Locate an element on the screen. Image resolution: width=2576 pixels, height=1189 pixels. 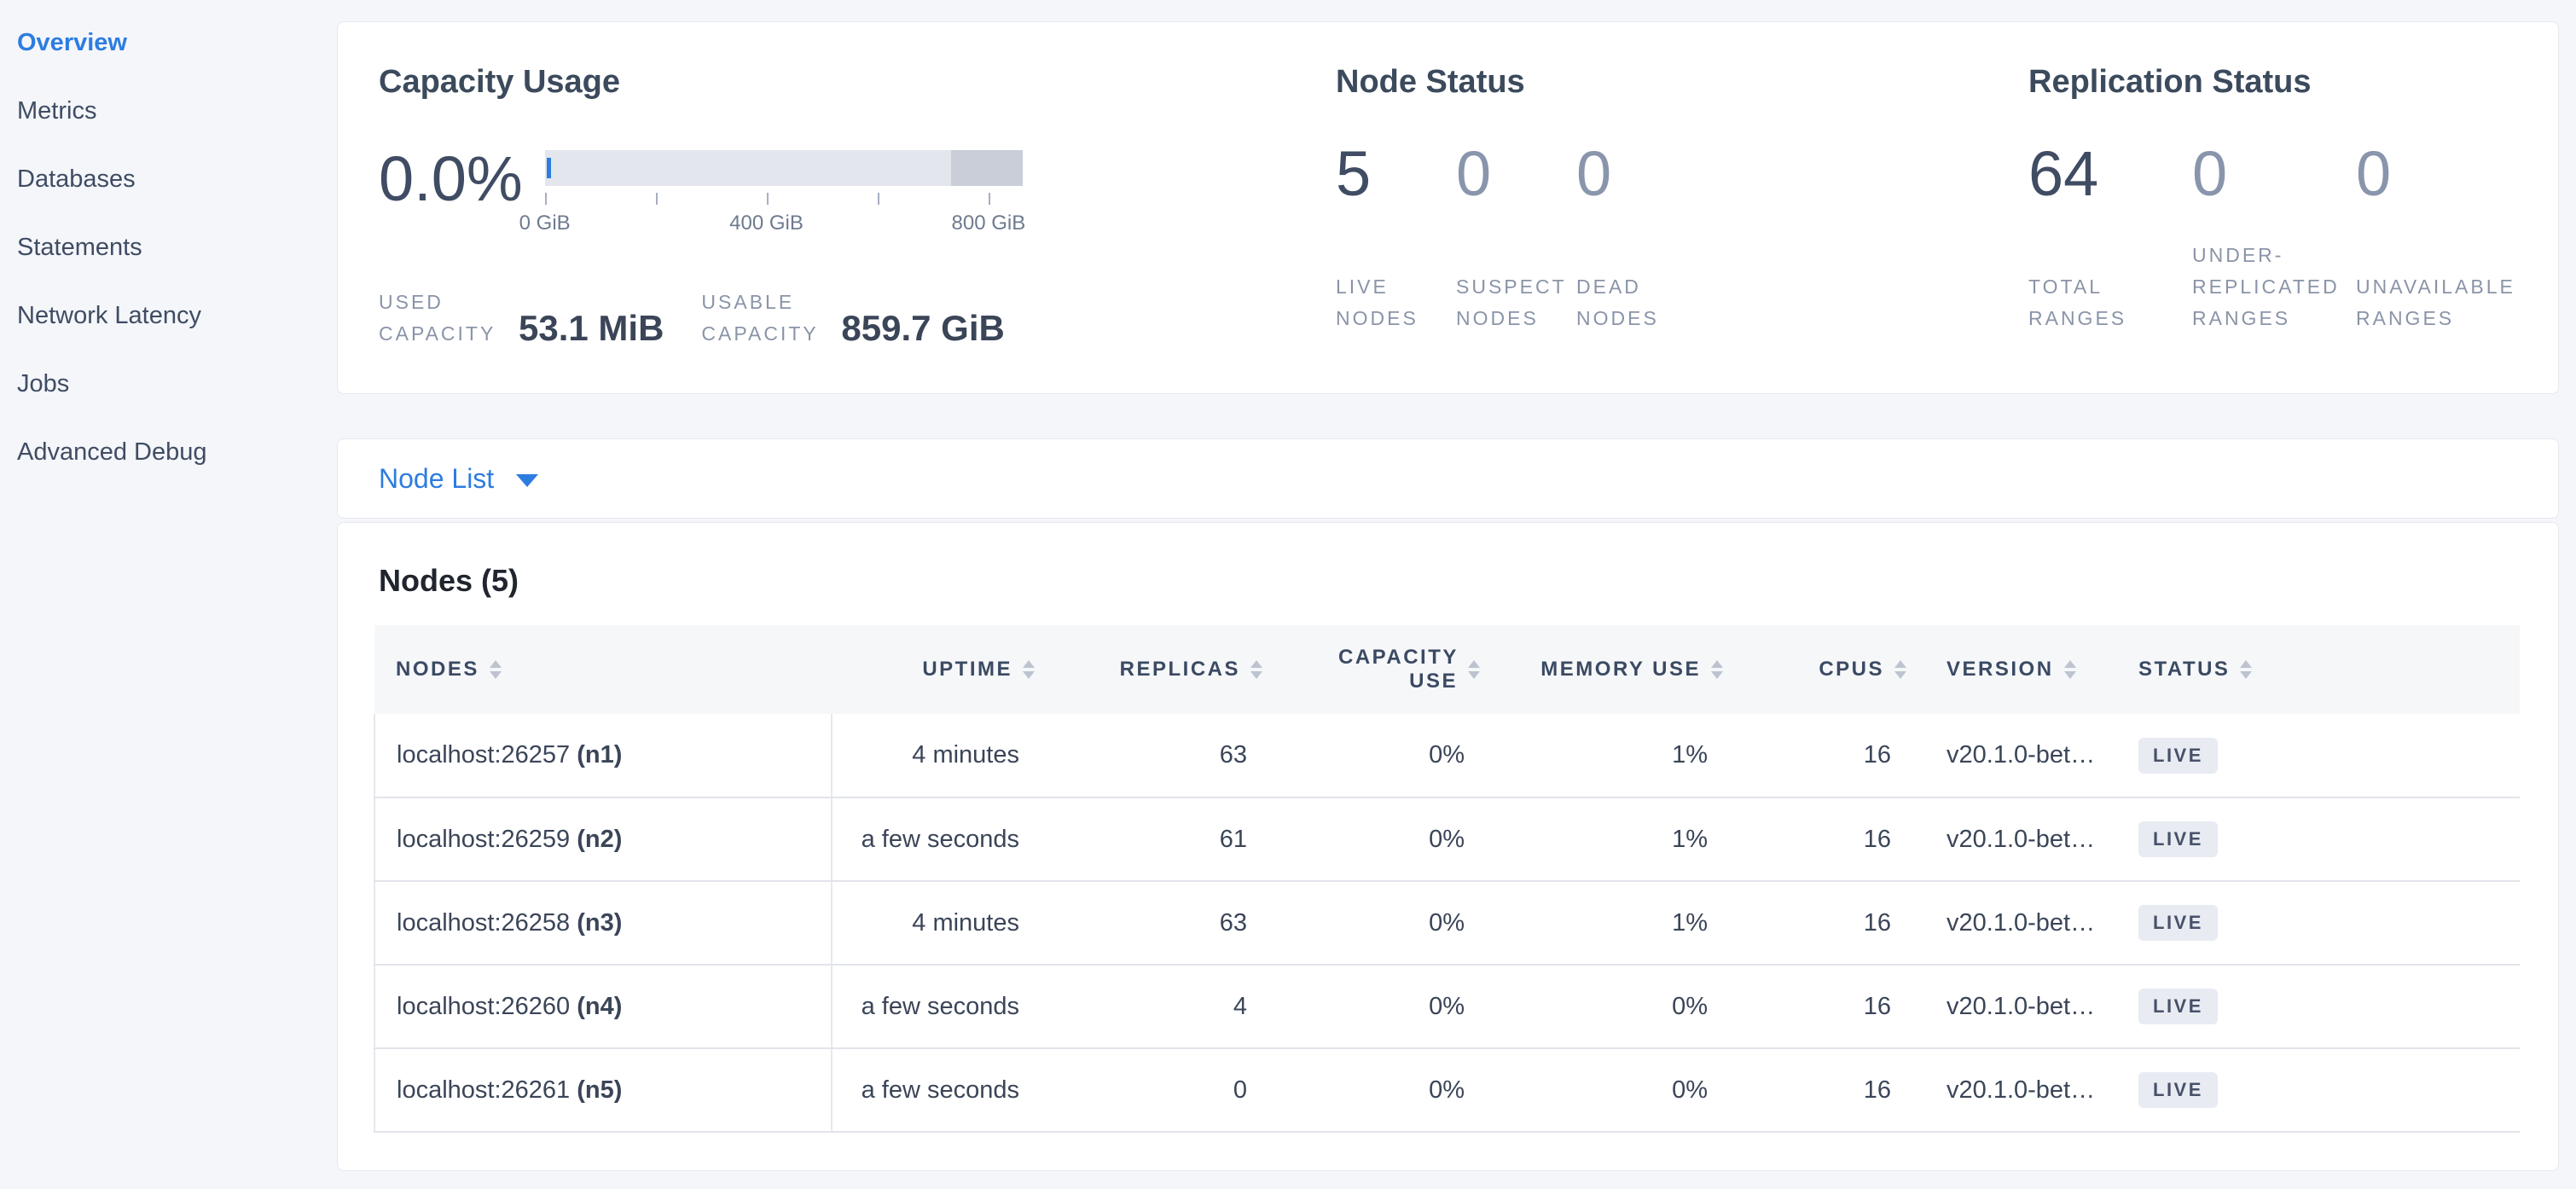
column-label: CPUS is located at coordinates (1851, 669).